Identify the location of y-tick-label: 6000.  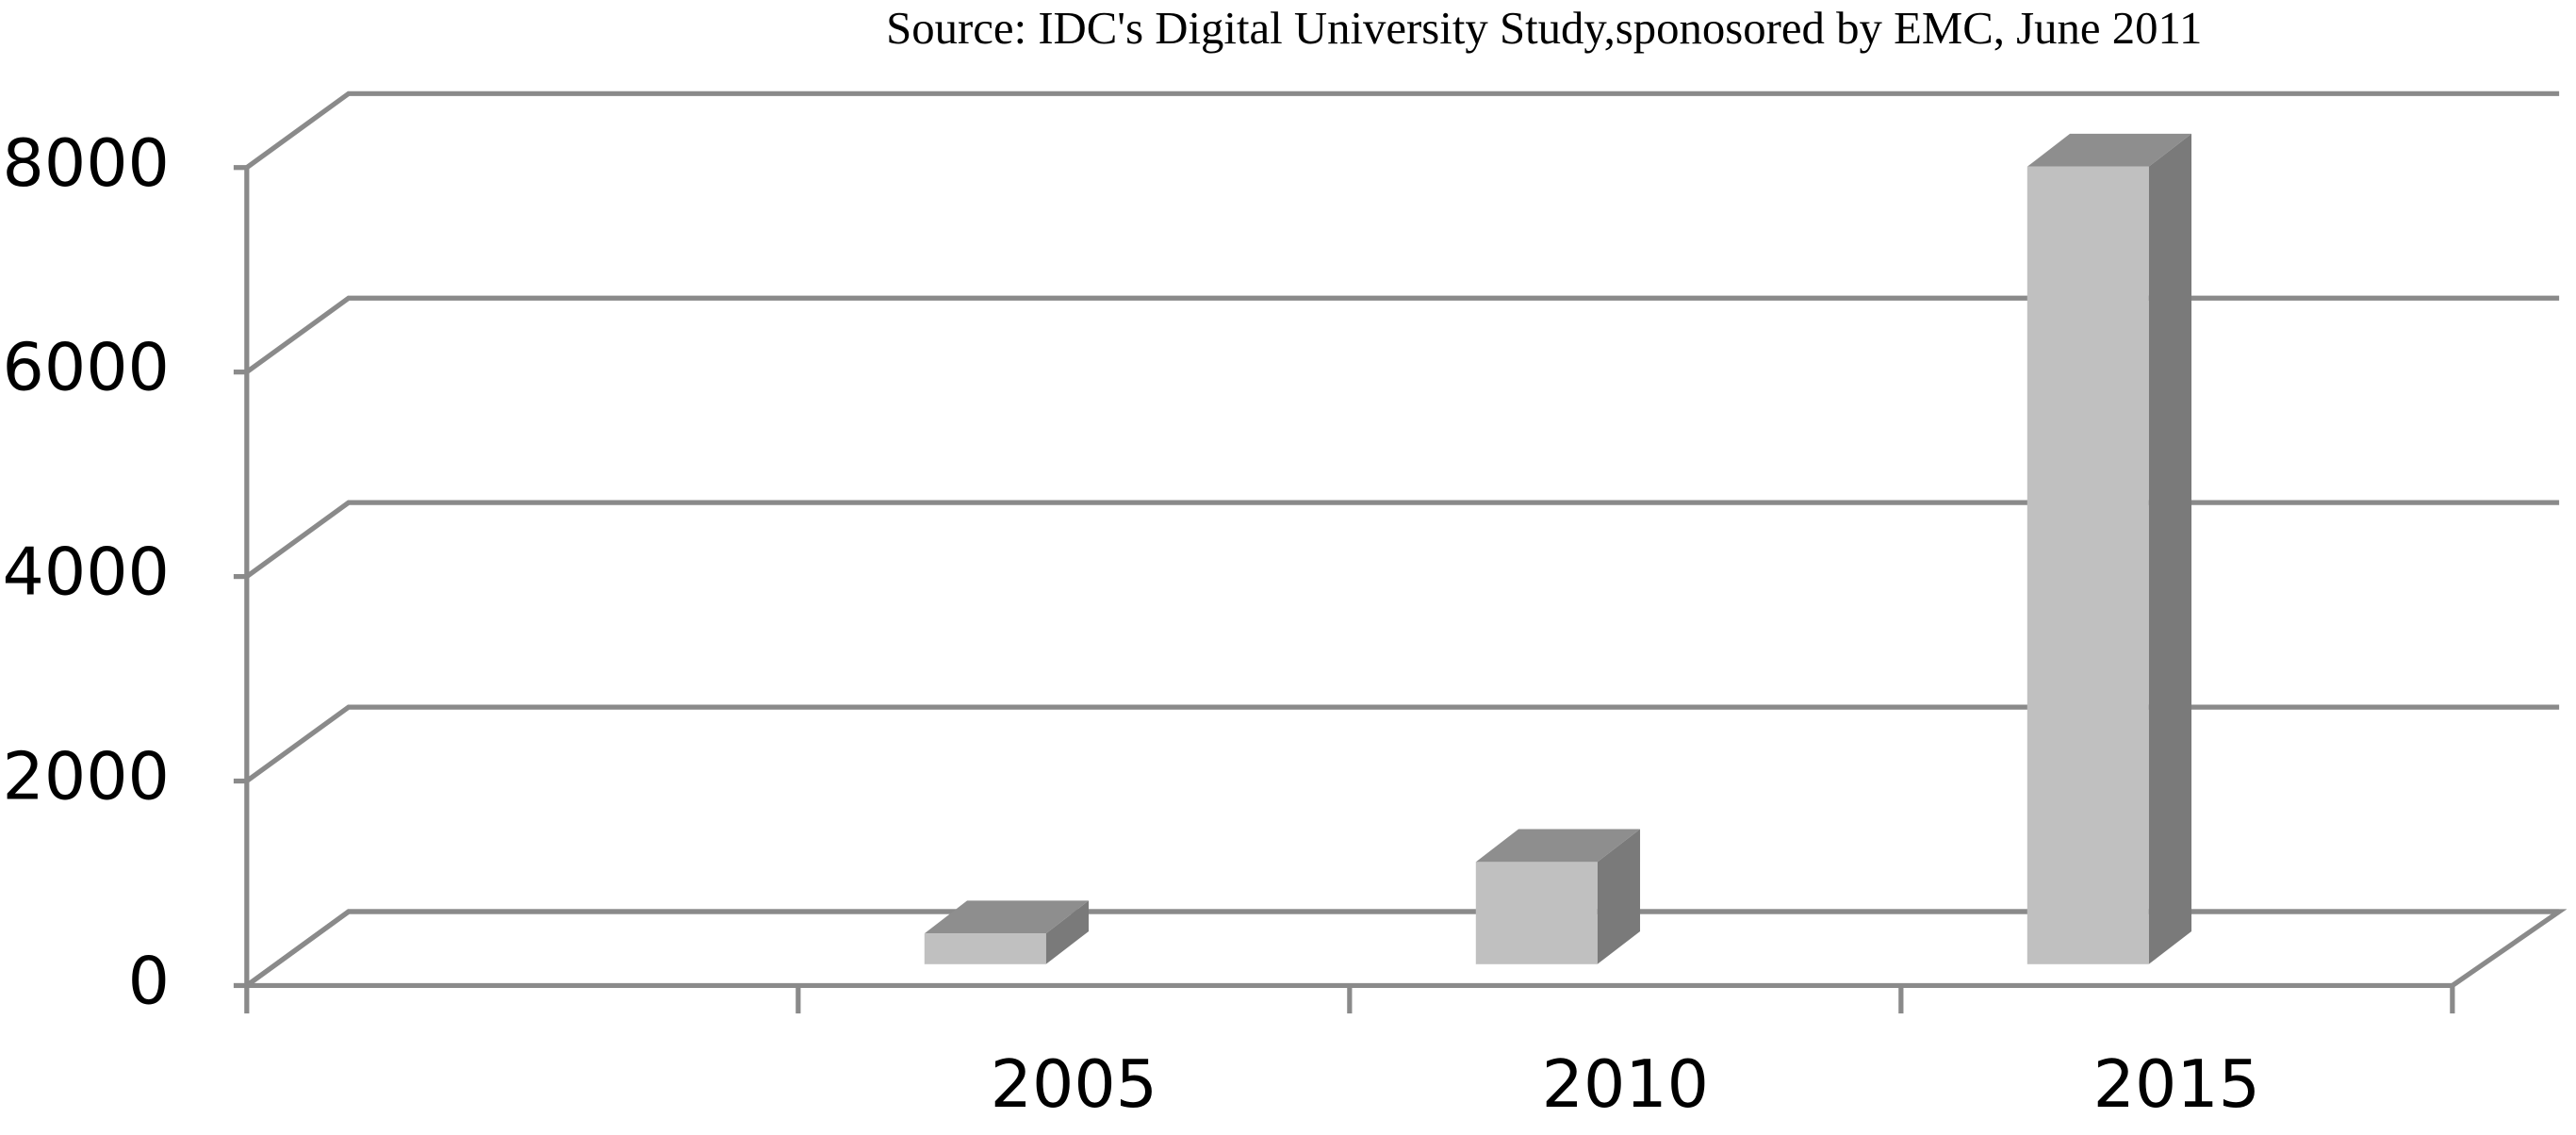
(86, 368).